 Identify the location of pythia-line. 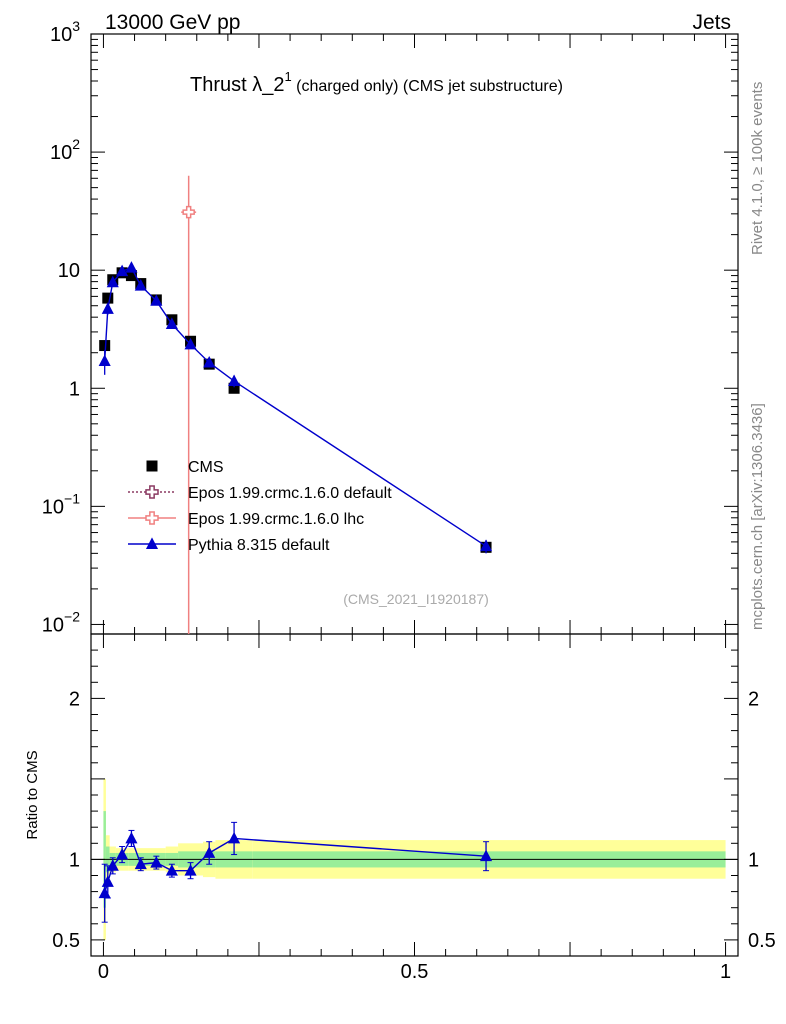
(295, 406).